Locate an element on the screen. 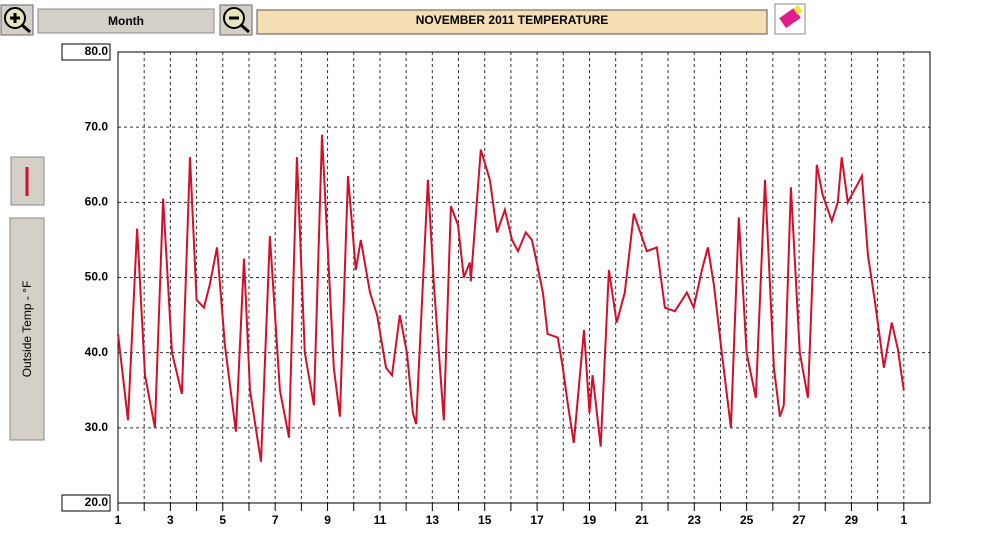 This screenshot has height=533, width=996. title-box is located at coordinates (512, 22).